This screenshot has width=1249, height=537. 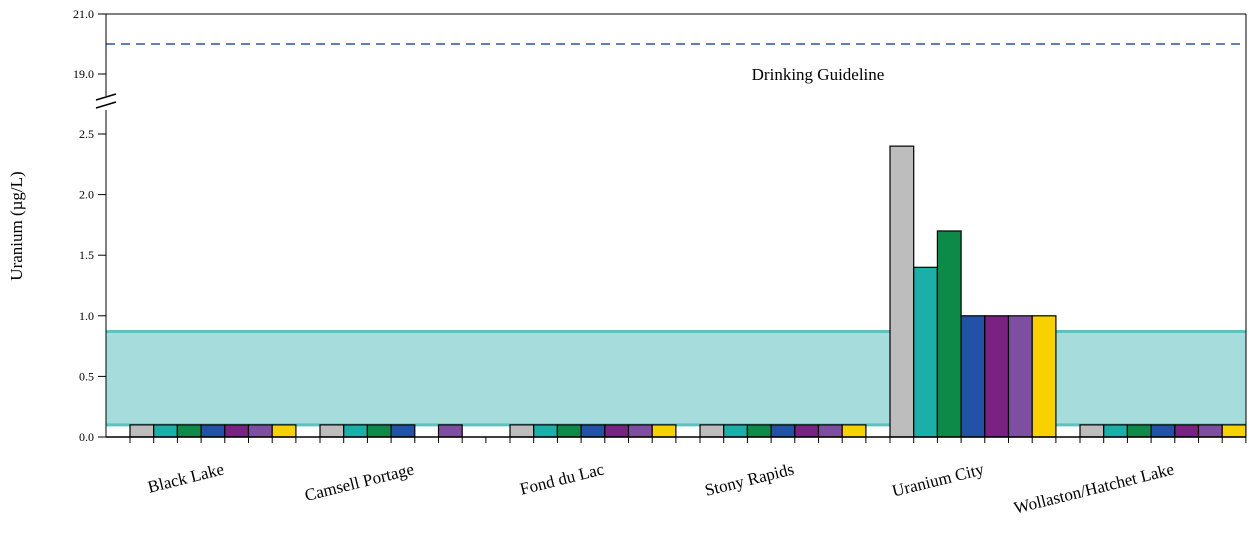 I want to click on y-tick-label-1.0: 1.0, so click(x=86, y=316).